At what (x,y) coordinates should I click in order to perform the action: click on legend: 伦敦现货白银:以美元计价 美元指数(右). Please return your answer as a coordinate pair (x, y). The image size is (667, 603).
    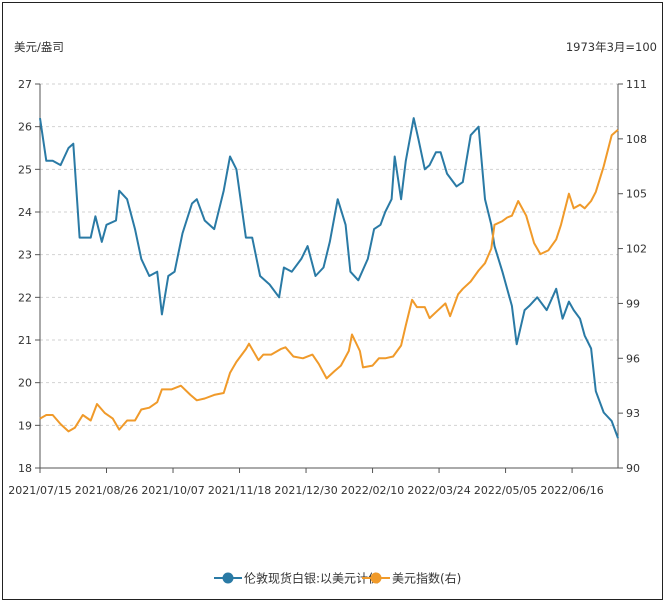
    Looking at the image, I should click on (337, 578).